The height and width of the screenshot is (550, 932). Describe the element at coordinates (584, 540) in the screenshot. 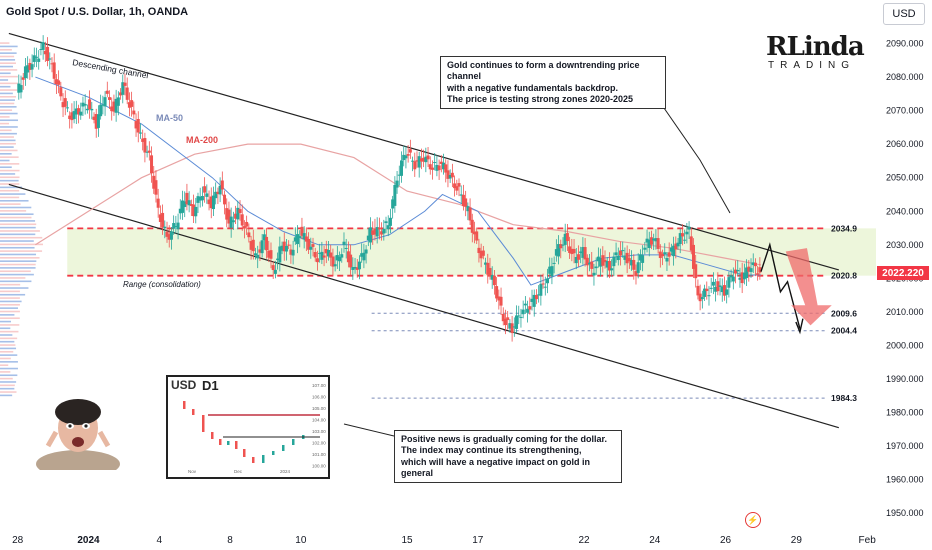

I see `x-tick-label: 22` at that location.